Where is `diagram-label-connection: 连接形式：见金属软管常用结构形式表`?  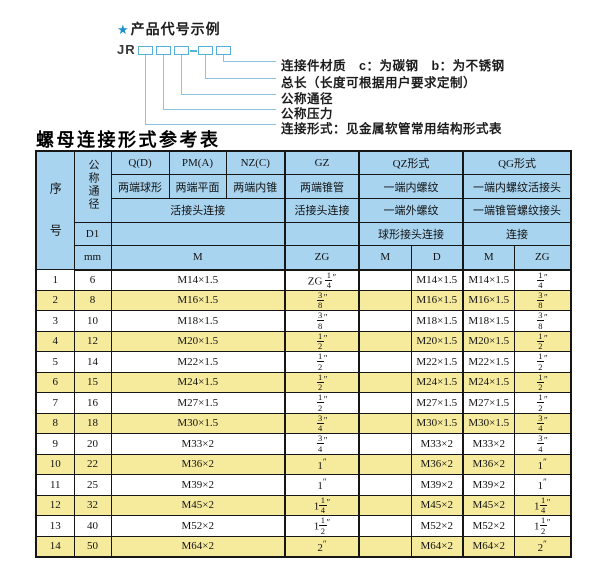 diagram-label-connection: 连接形式：见金属软管常用结构形式表 is located at coordinates (392, 129).